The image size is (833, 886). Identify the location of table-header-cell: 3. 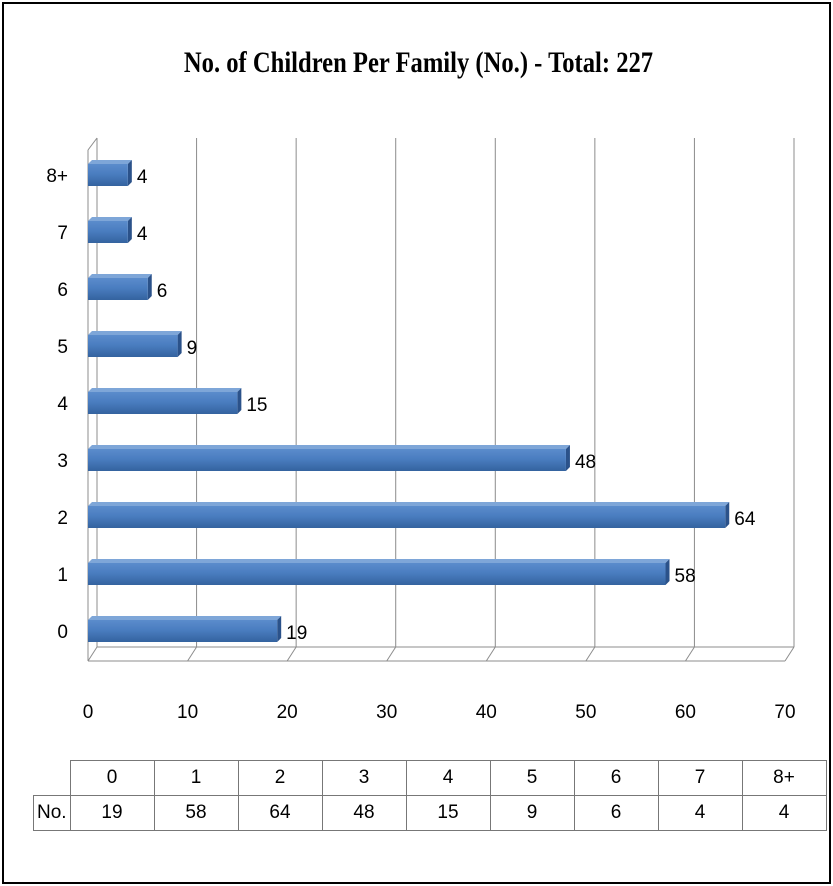
(364, 778).